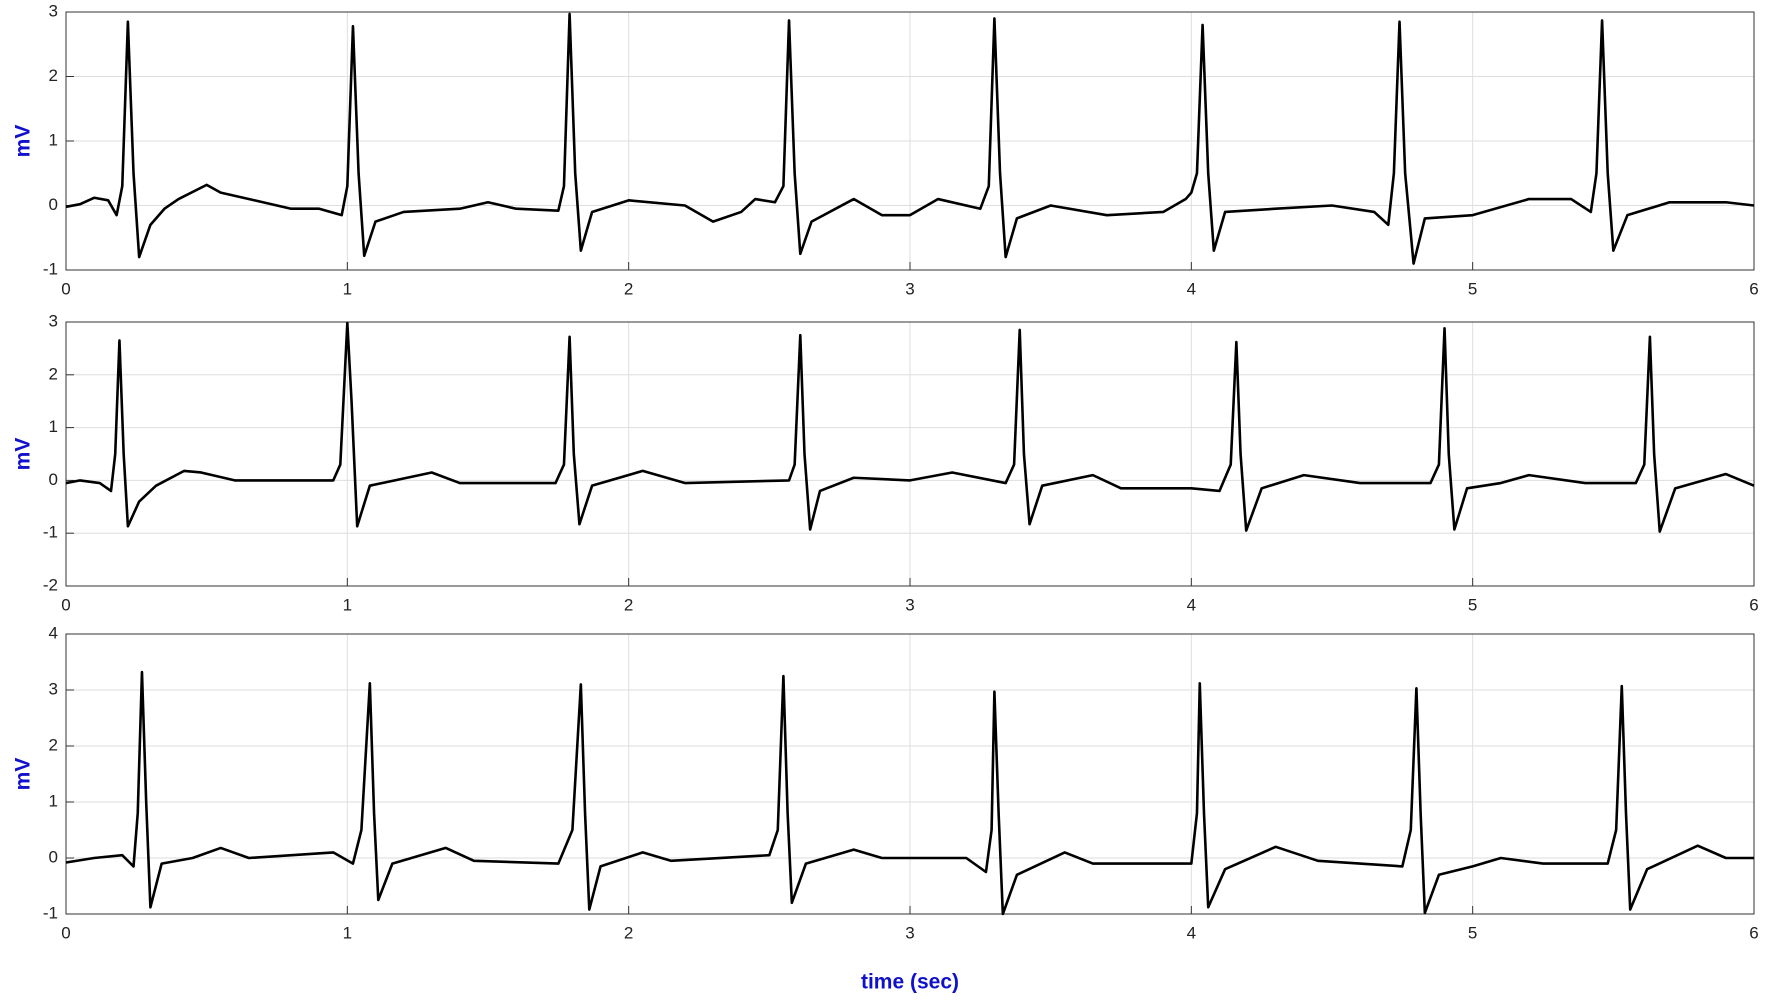 Image resolution: width=1772 pixels, height=1007 pixels. What do you see at coordinates (53, 632) in the screenshot?
I see `y-tick-label: 4` at bounding box center [53, 632].